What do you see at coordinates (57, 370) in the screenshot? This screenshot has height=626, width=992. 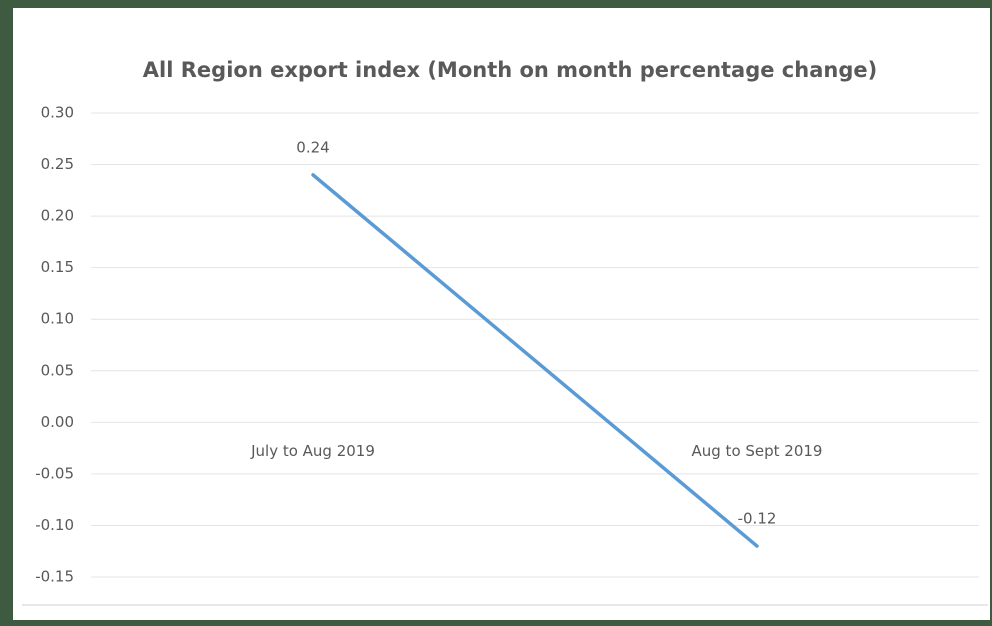 I see `y-tick-label: 0.05` at bounding box center [57, 370].